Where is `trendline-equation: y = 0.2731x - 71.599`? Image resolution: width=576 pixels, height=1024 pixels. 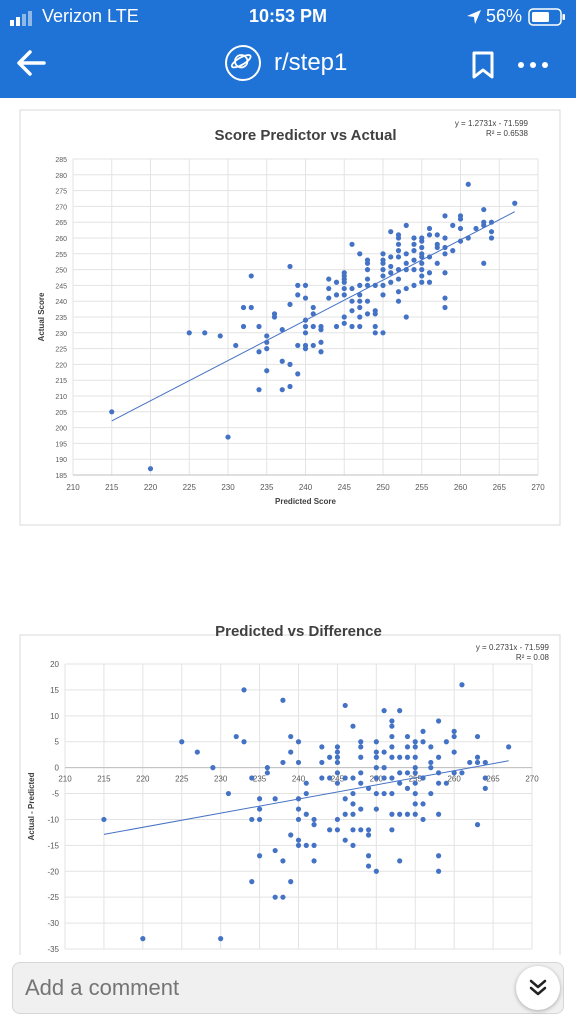 trendline-equation: y = 0.2731x - 71.599 is located at coordinates (513, 647).